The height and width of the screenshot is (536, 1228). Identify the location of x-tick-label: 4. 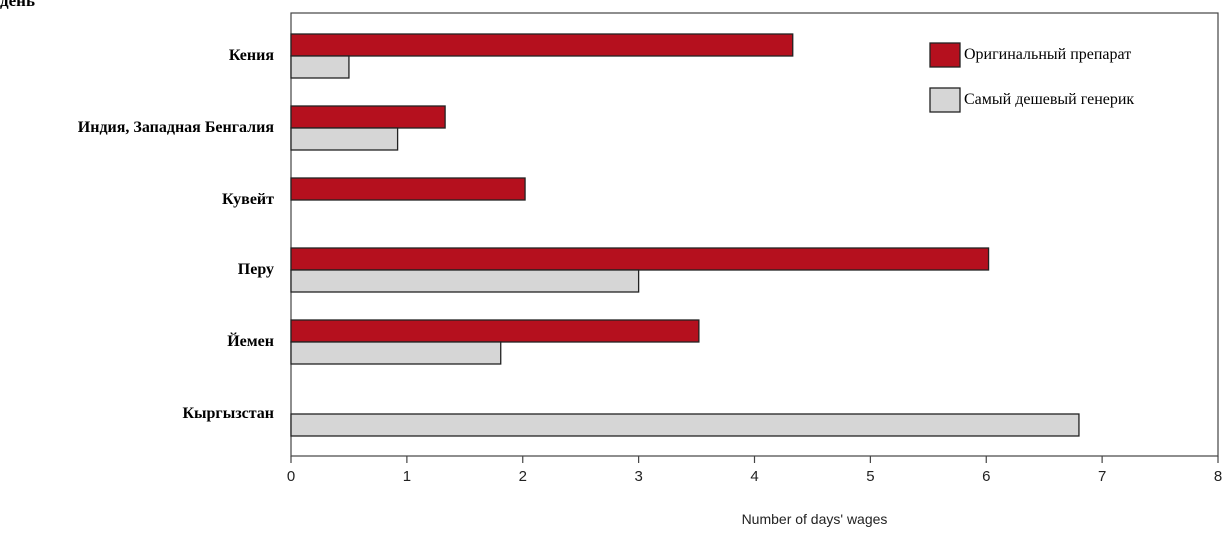
(754, 476).